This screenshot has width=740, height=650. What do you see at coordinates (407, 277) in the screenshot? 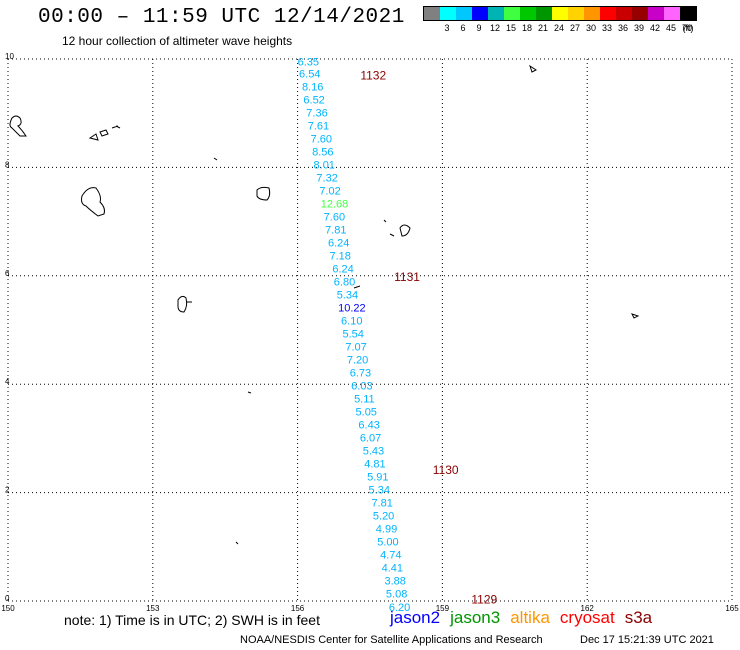
I see `track-number-label: 1131` at bounding box center [407, 277].